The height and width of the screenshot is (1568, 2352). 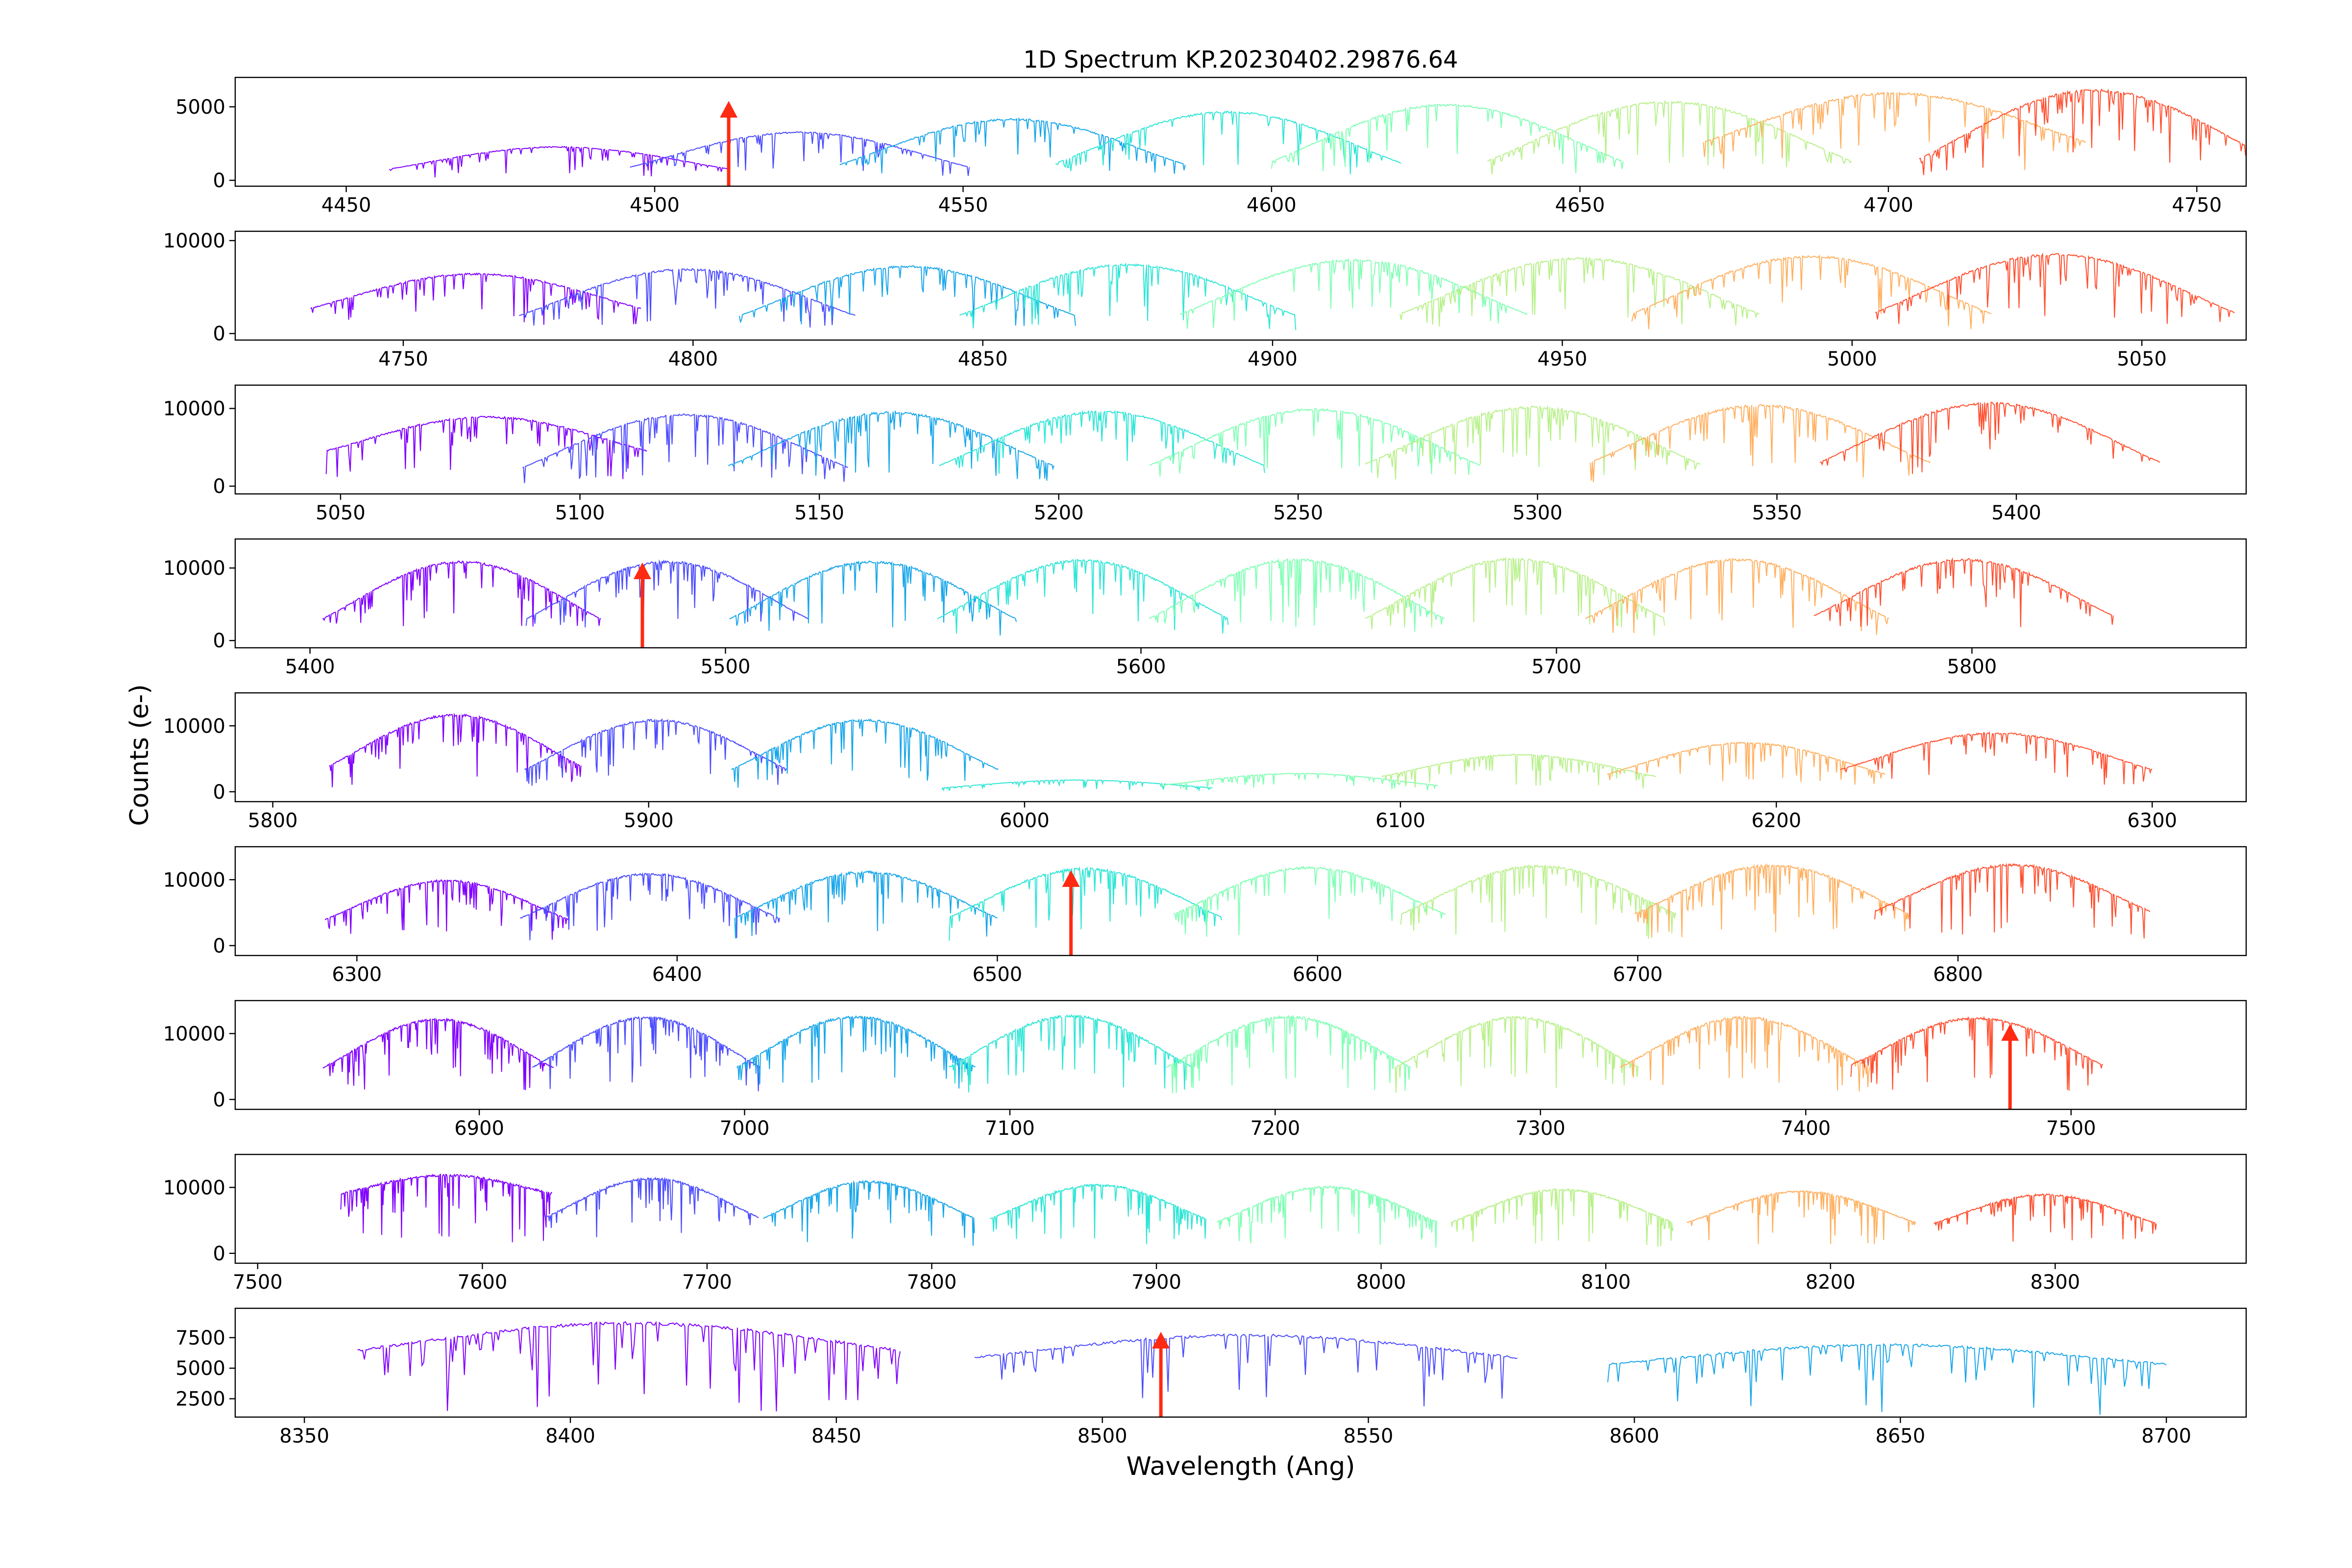 What do you see at coordinates (1318, 974) in the screenshot?
I see `x-tick-label: 6600` at bounding box center [1318, 974].